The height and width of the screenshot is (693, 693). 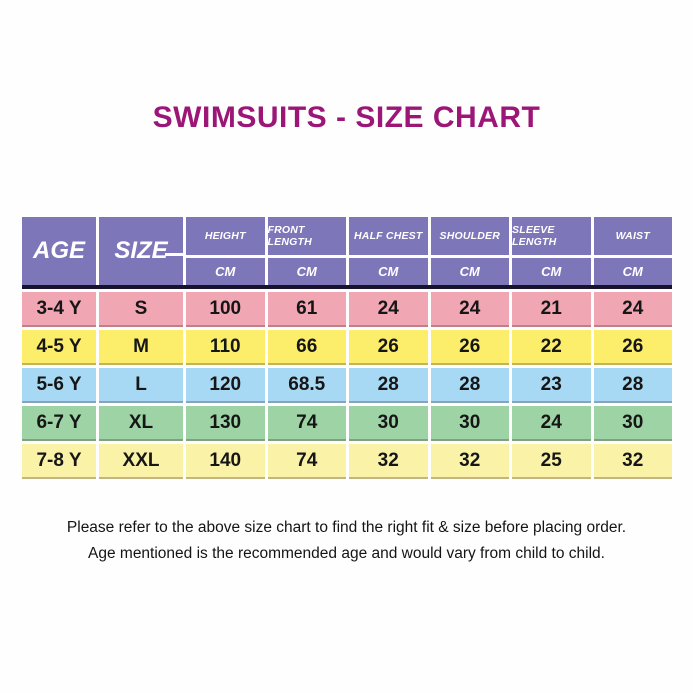 What do you see at coordinates (551, 347) in the screenshot?
I see `cell-sleeve-length: 22` at bounding box center [551, 347].